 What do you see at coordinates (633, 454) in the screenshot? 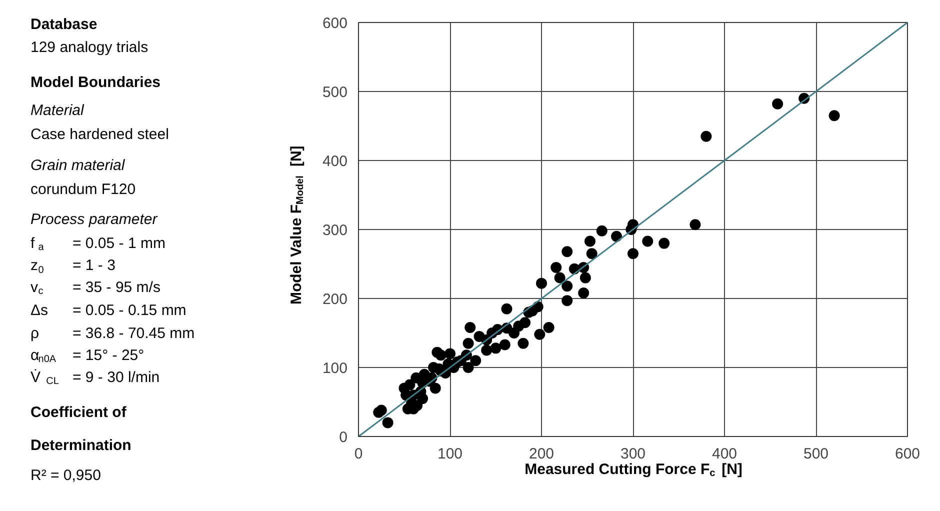
I see `x-tick-label: 300` at bounding box center [633, 454].